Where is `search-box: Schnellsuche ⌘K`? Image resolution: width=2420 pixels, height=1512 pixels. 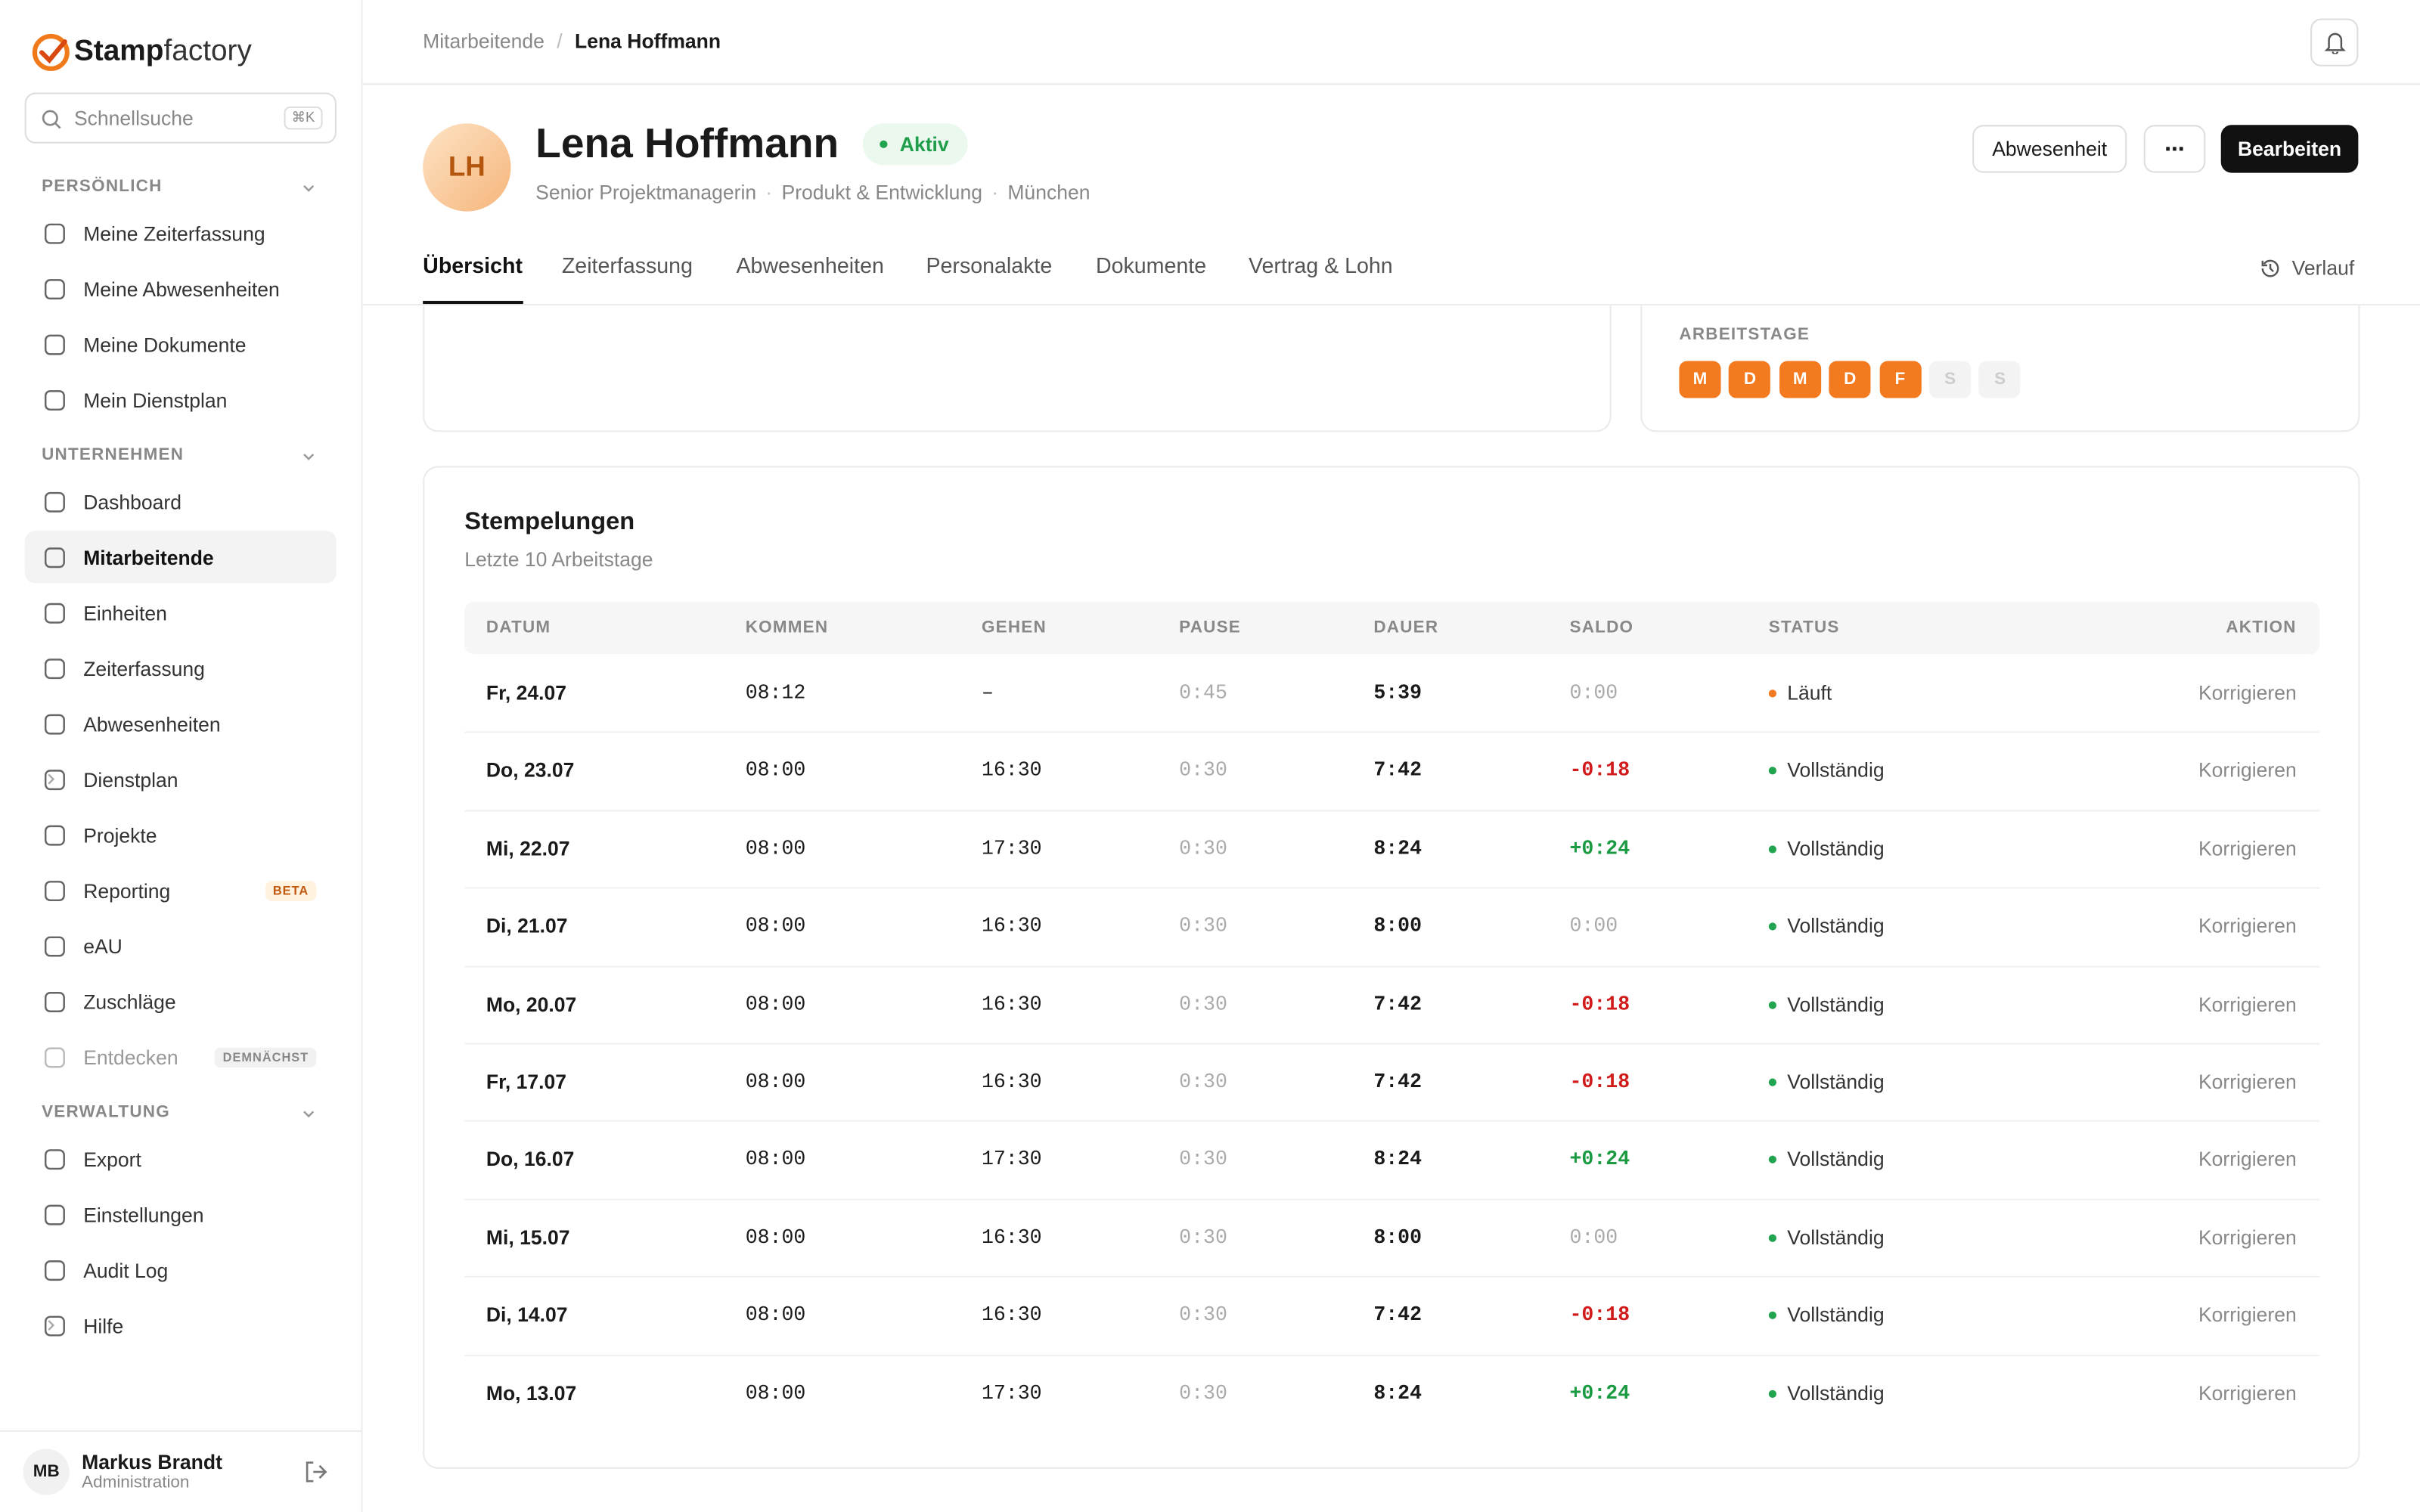 search-box: Schnellsuche ⌘K is located at coordinates (180, 118).